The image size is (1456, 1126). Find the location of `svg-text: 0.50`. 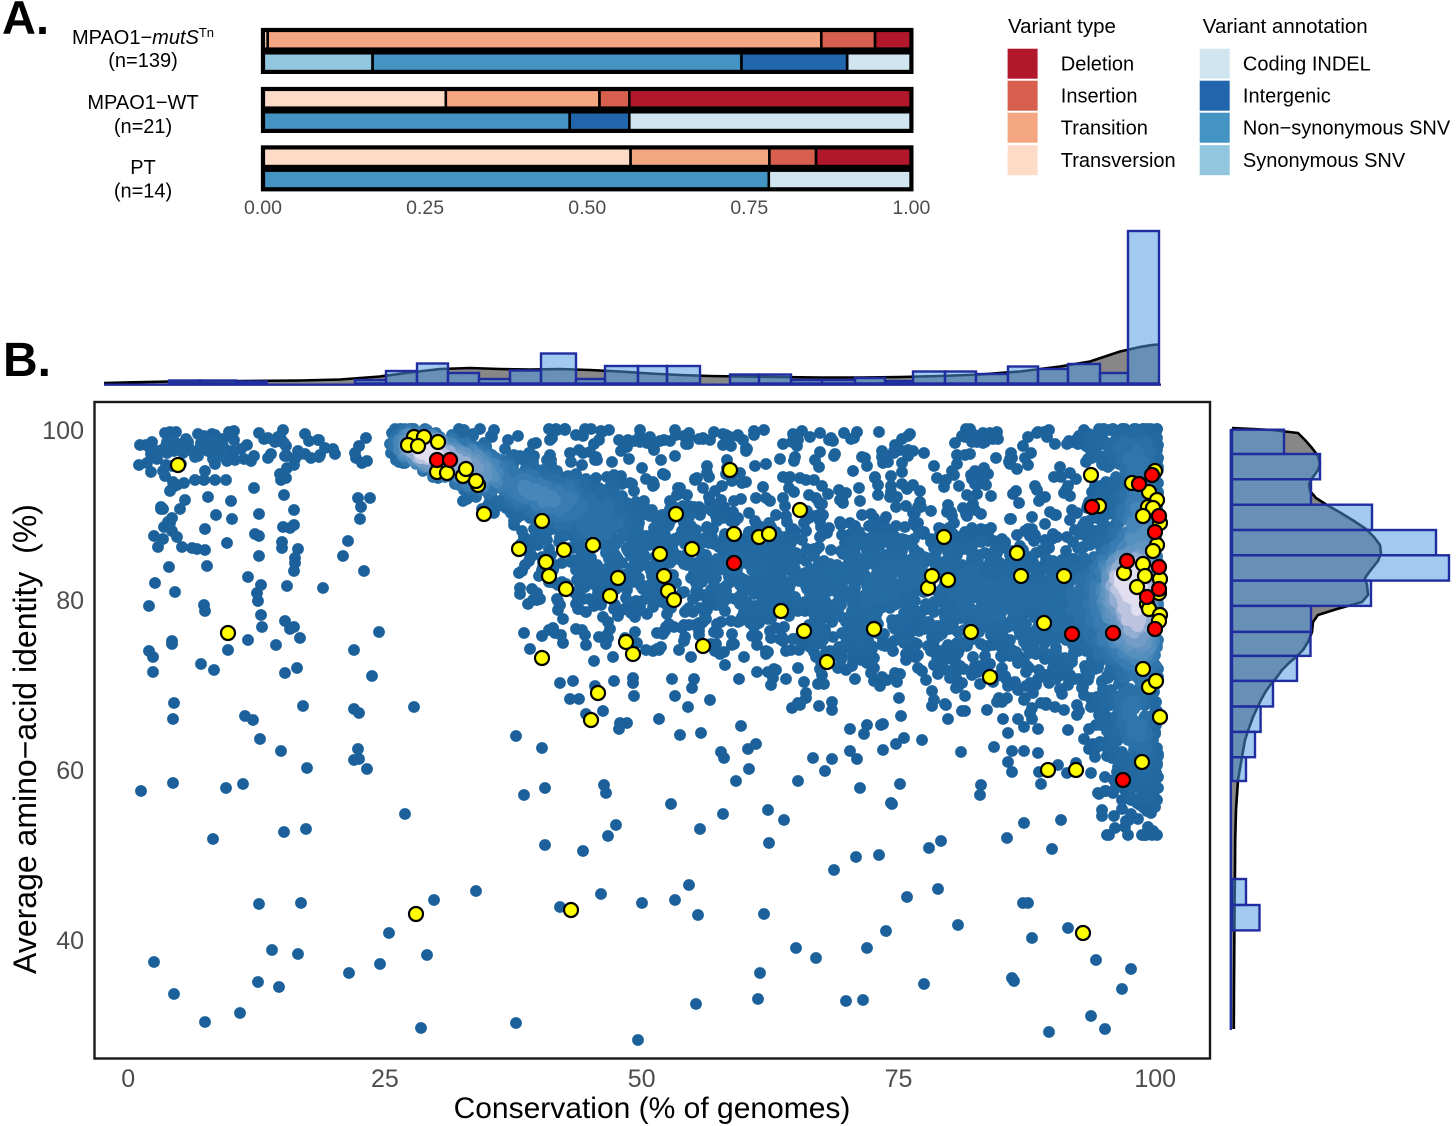

svg-text: 0.50 is located at coordinates (587, 208).